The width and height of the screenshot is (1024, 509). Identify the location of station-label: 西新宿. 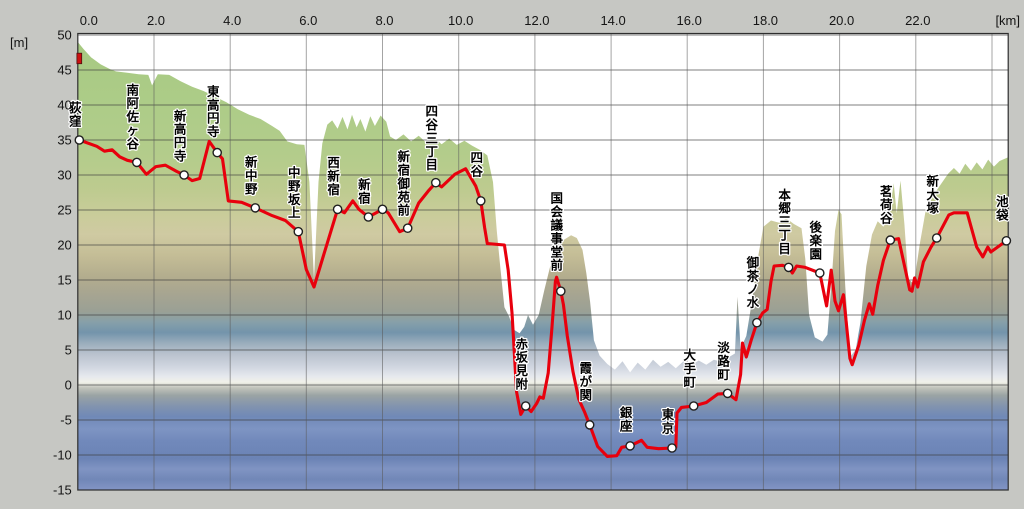
(333, 176).